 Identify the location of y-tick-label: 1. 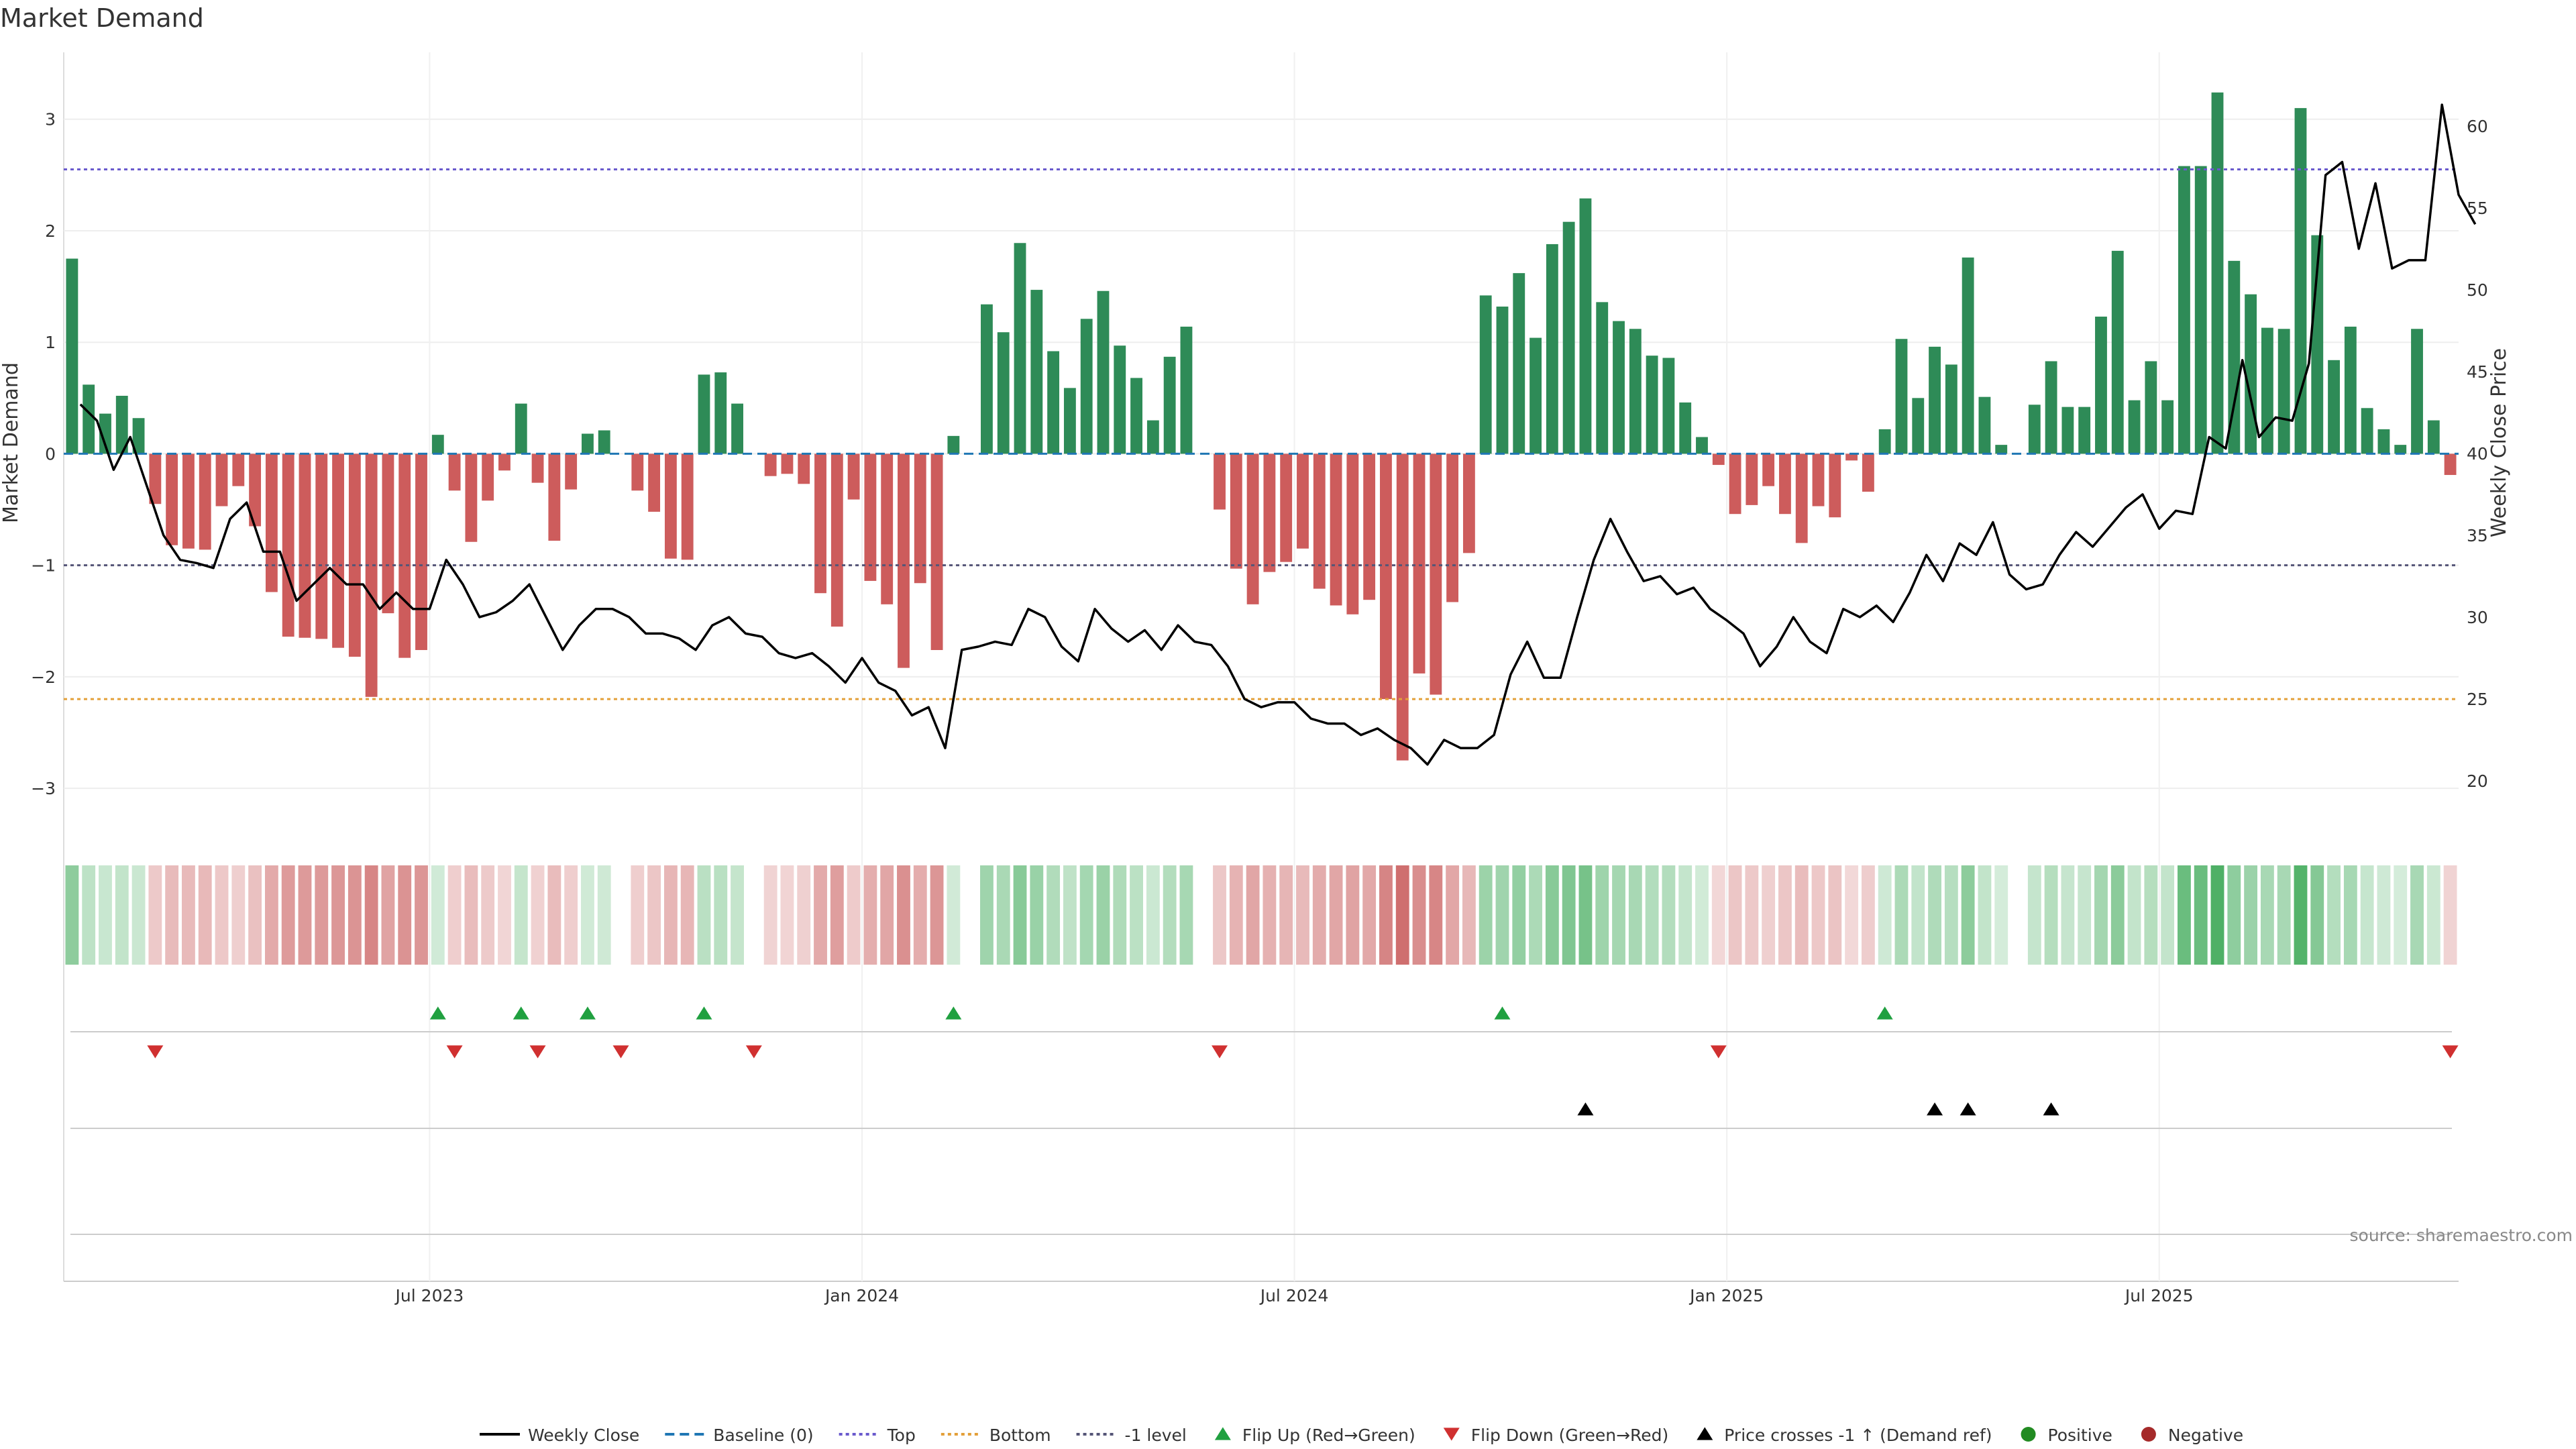
(50, 342).